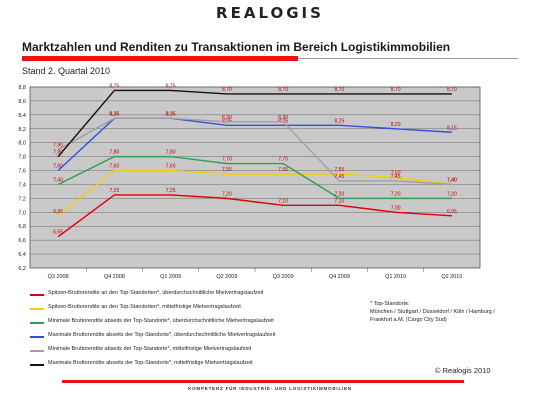 This screenshot has width=540, height=400. What do you see at coordinates (22, 172) in the screenshot?
I see `y-tick-label: 7,6` at bounding box center [22, 172].